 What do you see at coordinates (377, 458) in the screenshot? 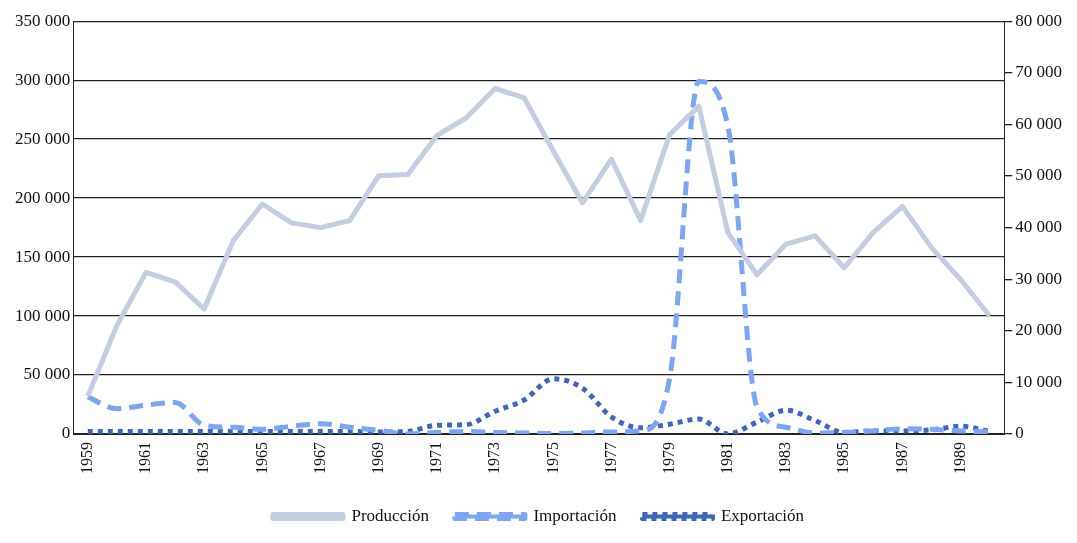
I see `x-tick-label: 1969` at bounding box center [377, 458].